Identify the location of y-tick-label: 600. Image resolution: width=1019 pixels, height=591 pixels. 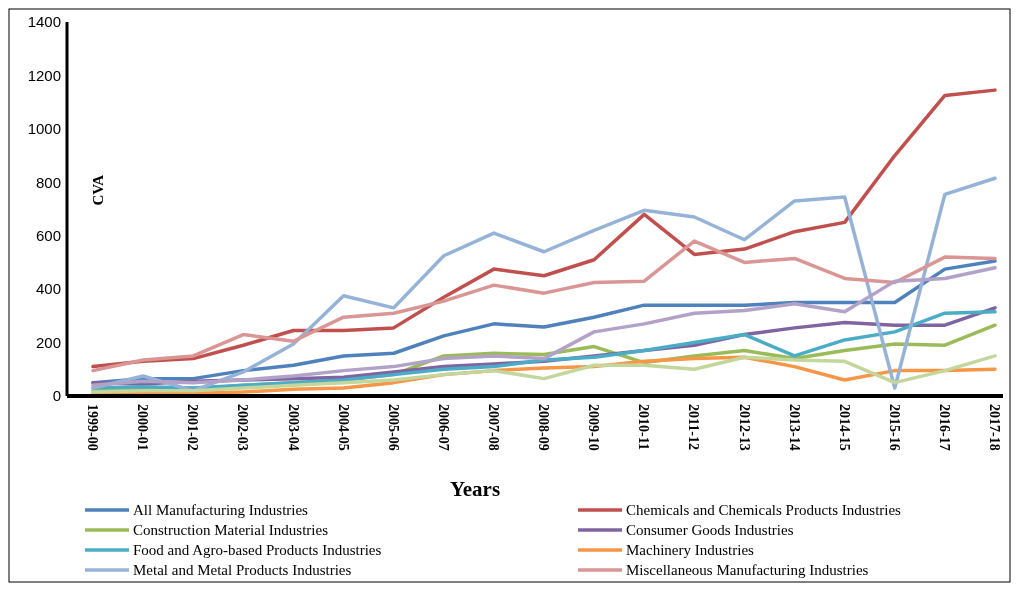
(48, 235).